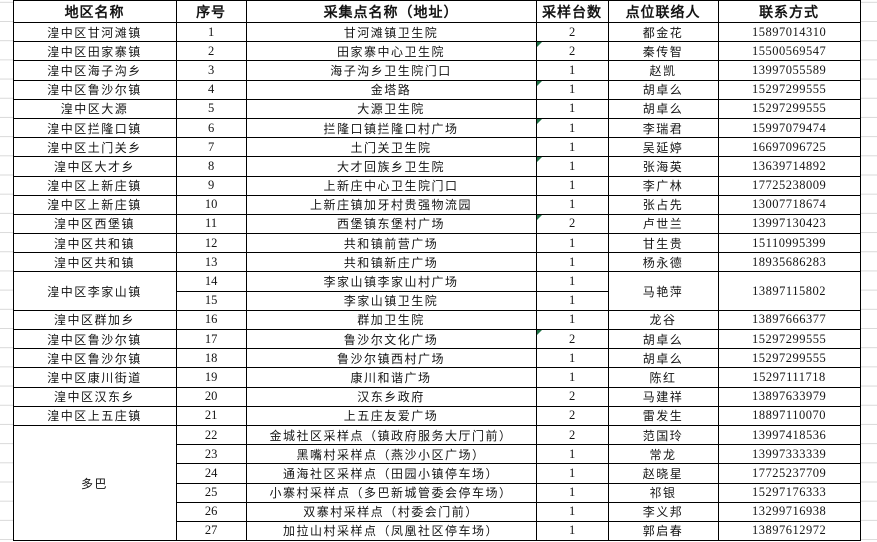 The height and width of the screenshot is (542, 877). What do you see at coordinates (789, 291) in the screenshot?
I see `cell-phone: 13897115802` at bounding box center [789, 291].